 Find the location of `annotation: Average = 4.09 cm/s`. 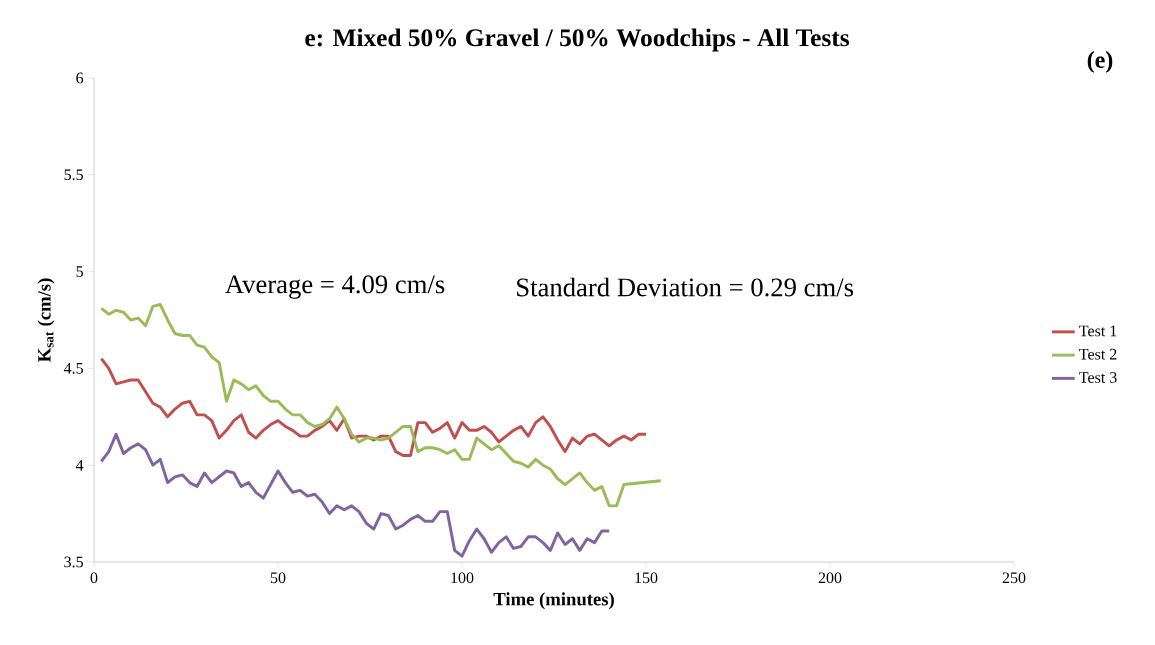

annotation: Average = 4.09 cm/s is located at coordinates (335, 287).